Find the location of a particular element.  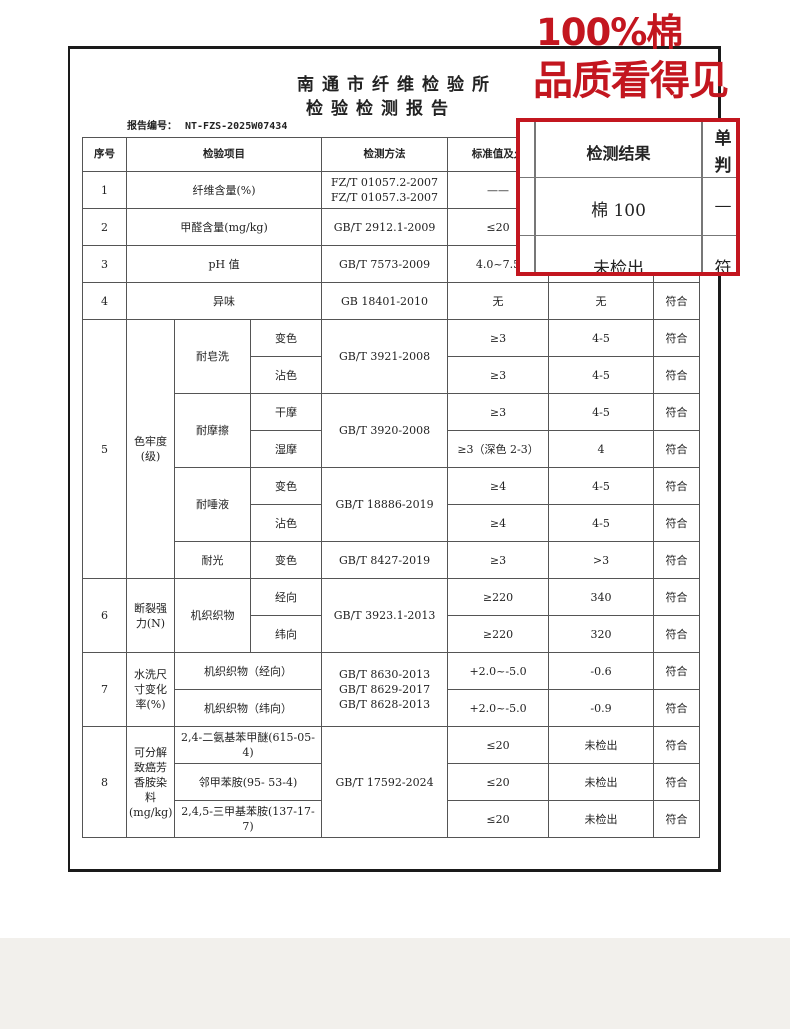

cell-no: 3 is located at coordinates (104, 264).